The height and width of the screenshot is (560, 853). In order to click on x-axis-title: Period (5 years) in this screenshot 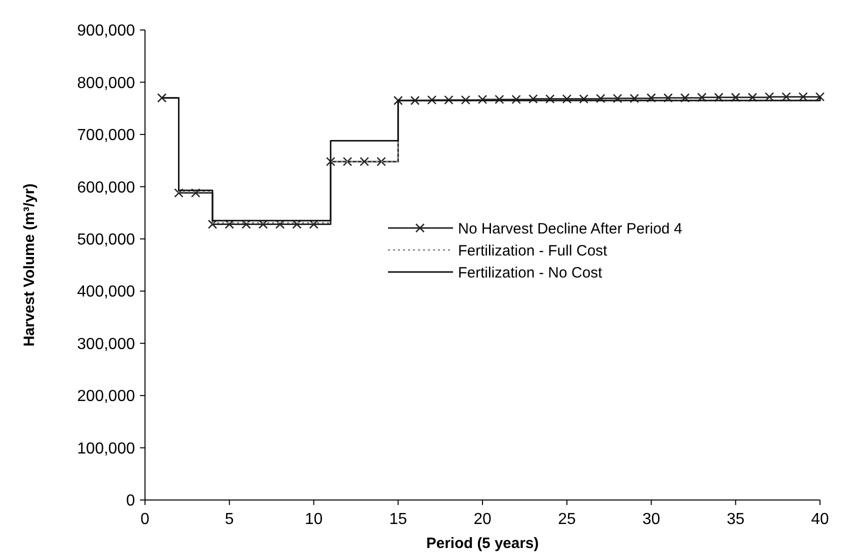, I will do `click(482, 543)`.